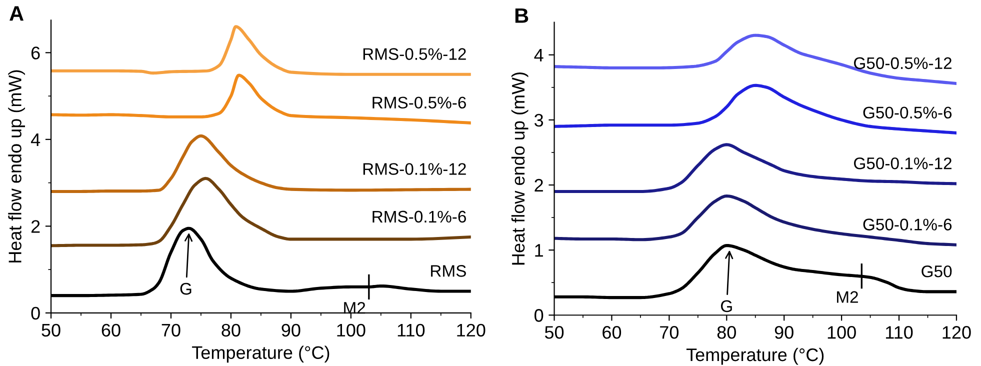 This screenshot has width=981, height=366. Describe the element at coordinates (847, 297) in the screenshot. I see `annotation: M2` at that location.